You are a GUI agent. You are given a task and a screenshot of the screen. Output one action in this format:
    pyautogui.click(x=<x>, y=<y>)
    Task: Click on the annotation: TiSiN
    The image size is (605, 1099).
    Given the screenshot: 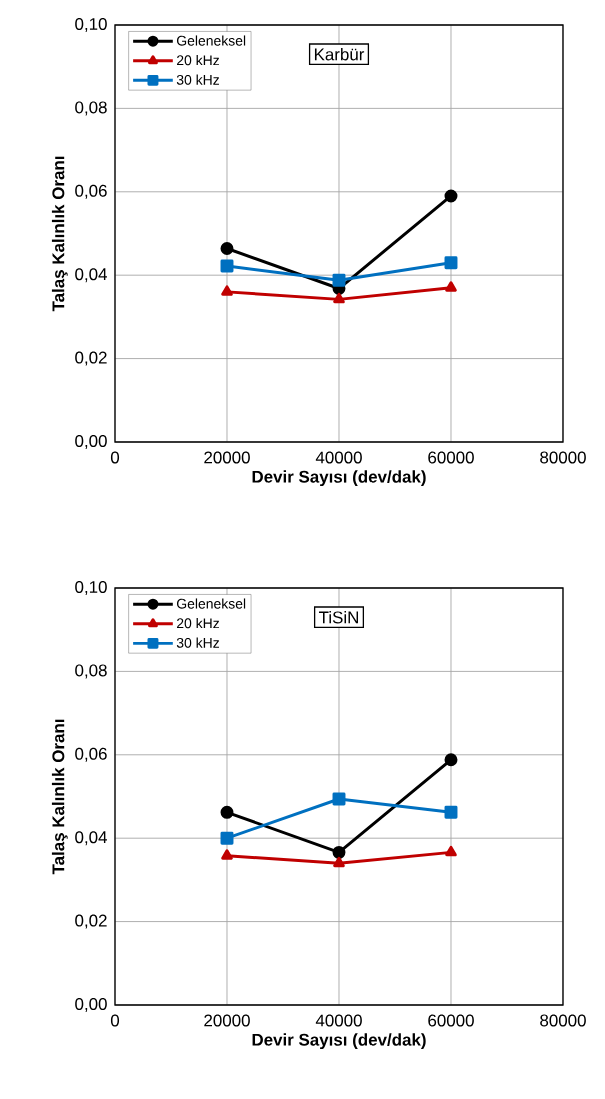 What is the action you would take?
    pyautogui.click(x=338, y=617)
    